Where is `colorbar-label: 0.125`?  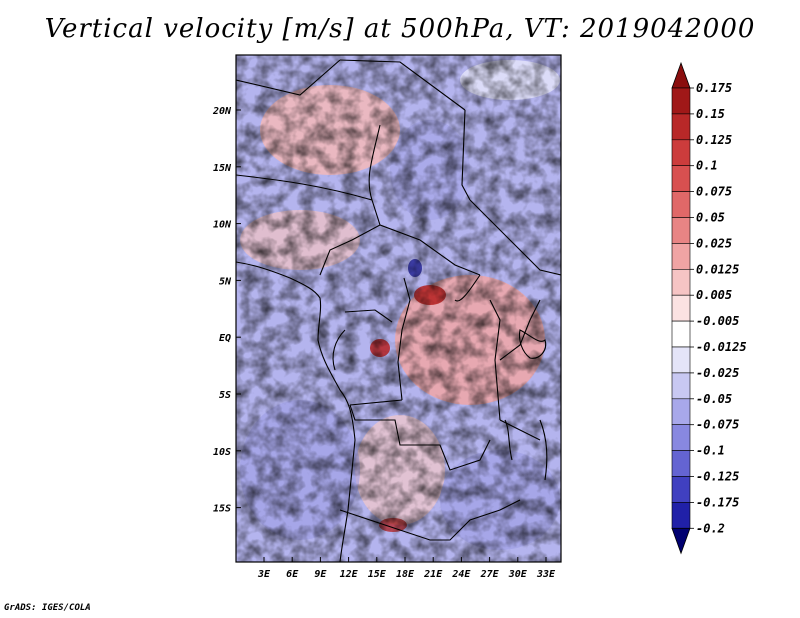 colorbar-label: 0.125 is located at coordinates (714, 140).